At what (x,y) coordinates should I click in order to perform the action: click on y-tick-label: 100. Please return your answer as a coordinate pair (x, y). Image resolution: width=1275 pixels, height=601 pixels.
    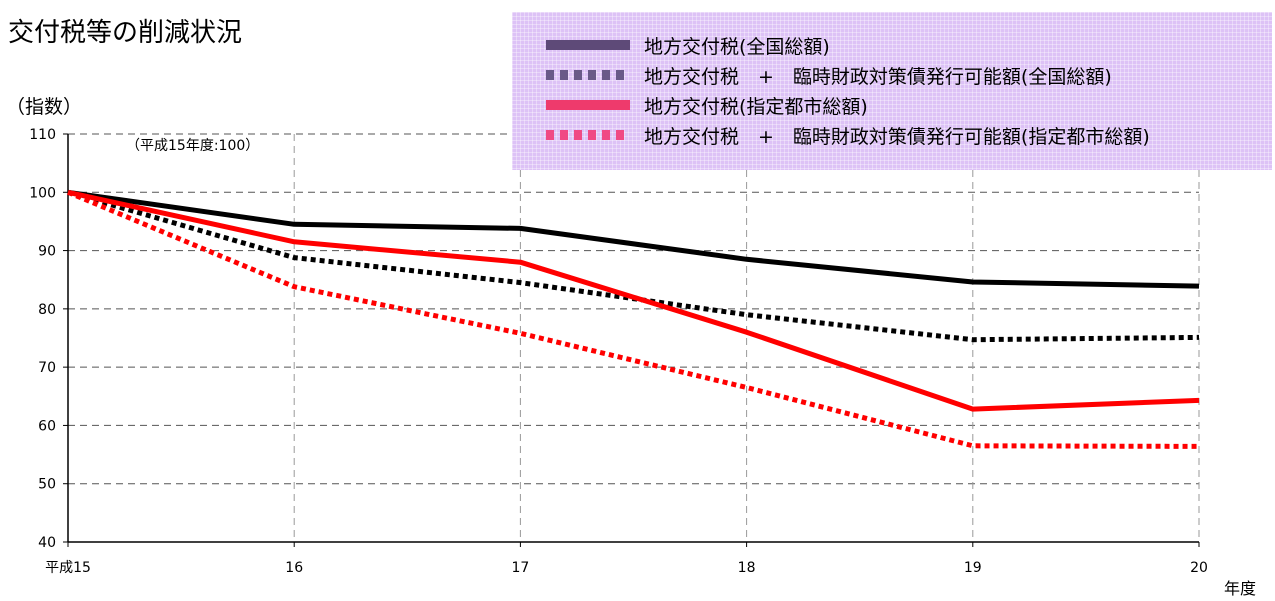
    Looking at the image, I should click on (42, 193).